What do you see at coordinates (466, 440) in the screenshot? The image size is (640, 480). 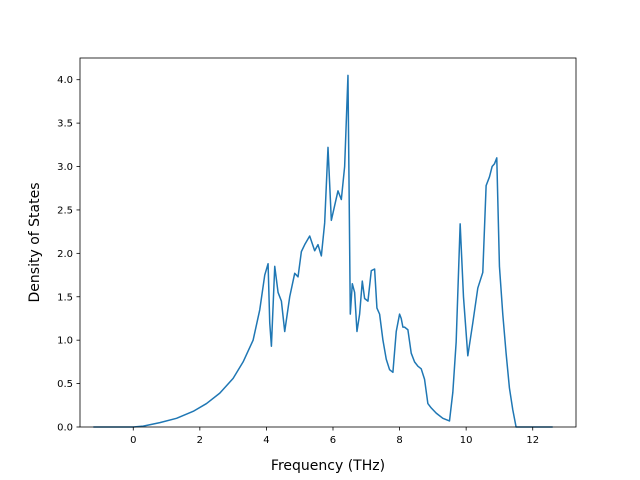 I see `x-tick-label: 10` at bounding box center [466, 440].